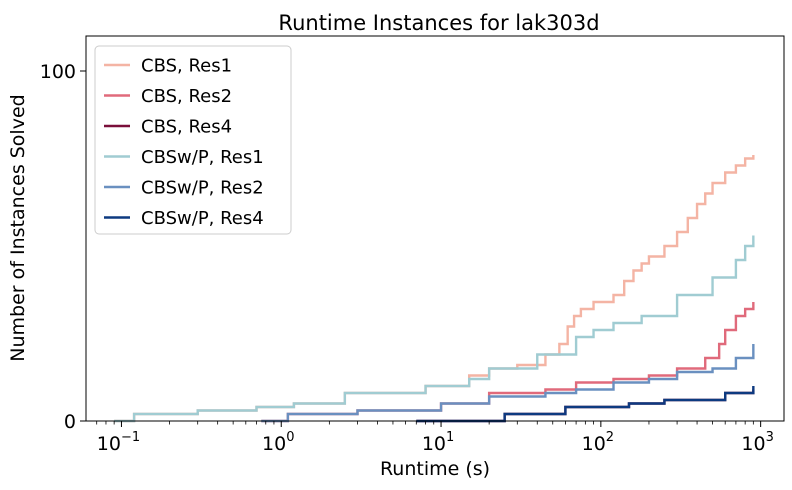 Image resolution: width=792 pixels, height=490 pixels. What do you see at coordinates (186, 127) in the screenshot?
I see `legend-label-3: CBS, Res4` at bounding box center [186, 127].